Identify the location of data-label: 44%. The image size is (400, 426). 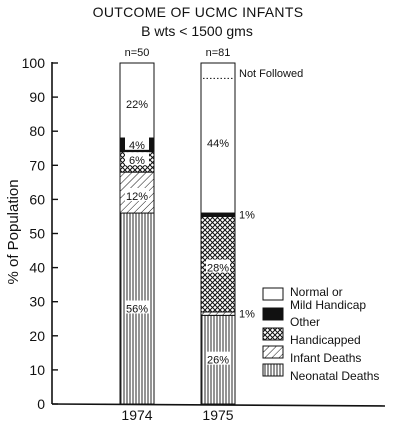
(218, 144).